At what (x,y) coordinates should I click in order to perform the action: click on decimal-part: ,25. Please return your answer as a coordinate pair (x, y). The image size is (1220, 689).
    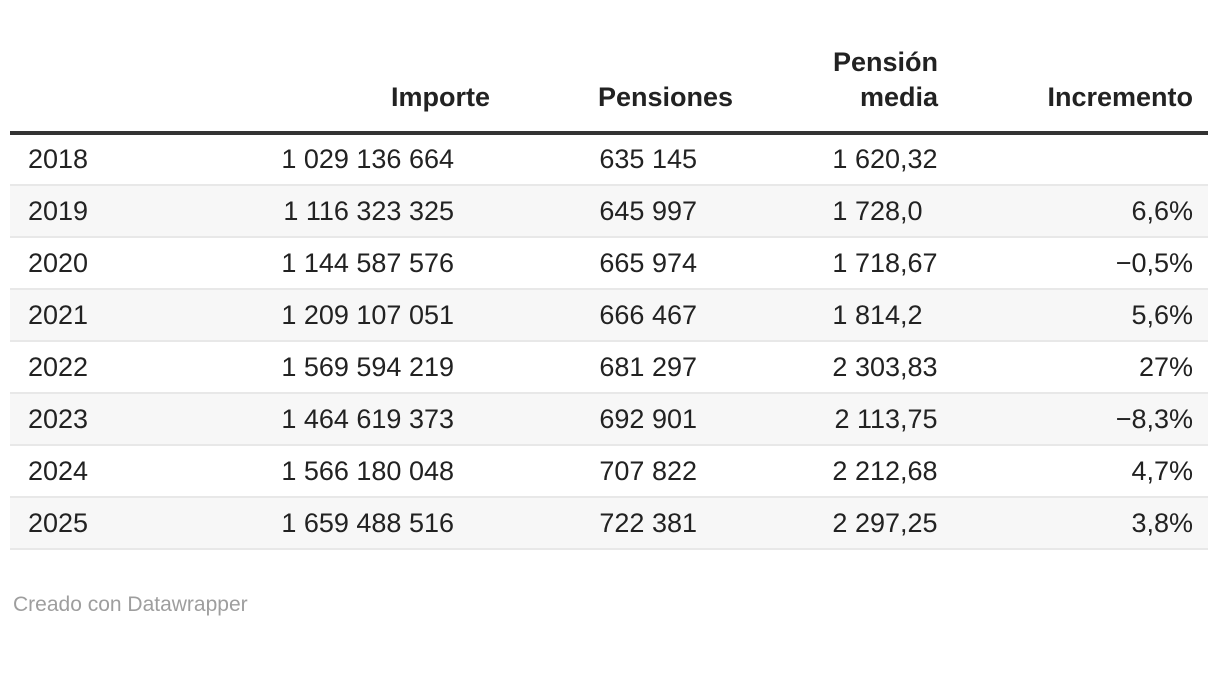
    Looking at the image, I should click on (919, 522).